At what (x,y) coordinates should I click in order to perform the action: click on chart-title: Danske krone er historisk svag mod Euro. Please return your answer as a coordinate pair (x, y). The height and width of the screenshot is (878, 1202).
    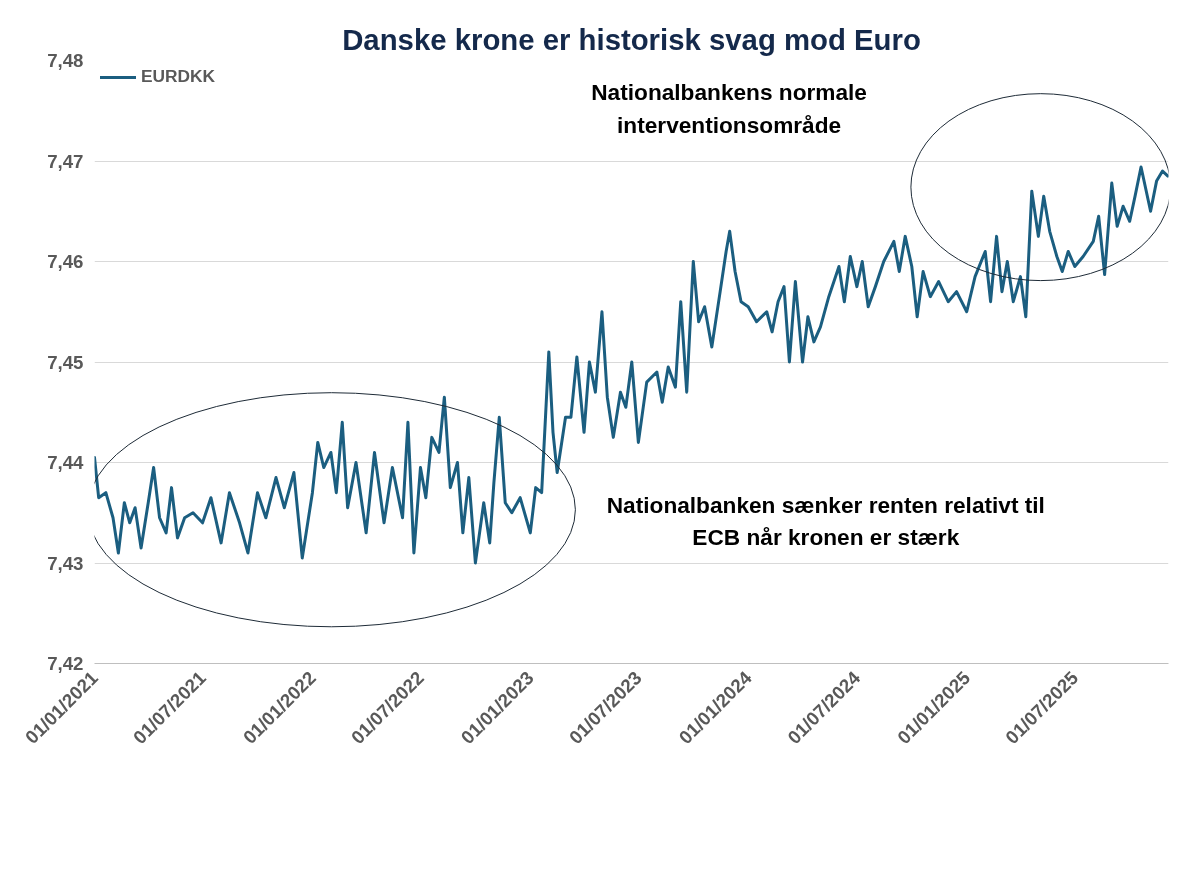
    Looking at the image, I should click on (631, 39).